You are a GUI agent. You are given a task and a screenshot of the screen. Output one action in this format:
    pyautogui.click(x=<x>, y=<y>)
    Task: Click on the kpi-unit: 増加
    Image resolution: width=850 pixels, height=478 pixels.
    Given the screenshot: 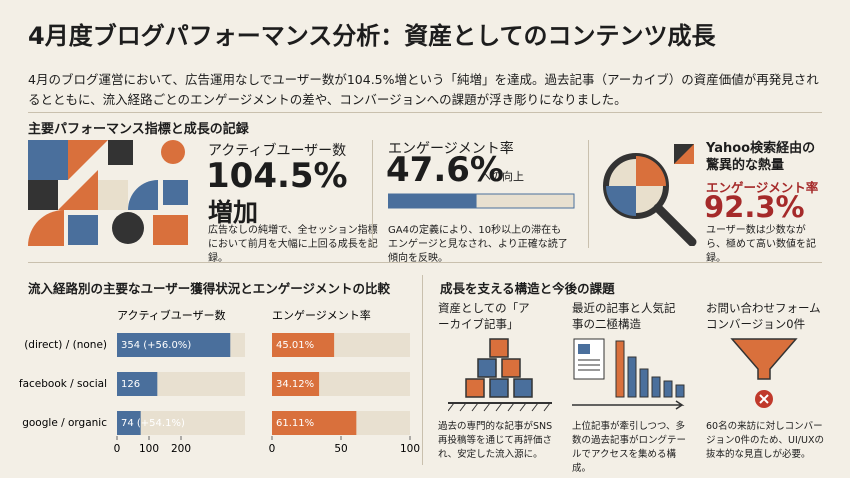 What is the action you would take?
    pyautogui.click(x=233, y=212)
    